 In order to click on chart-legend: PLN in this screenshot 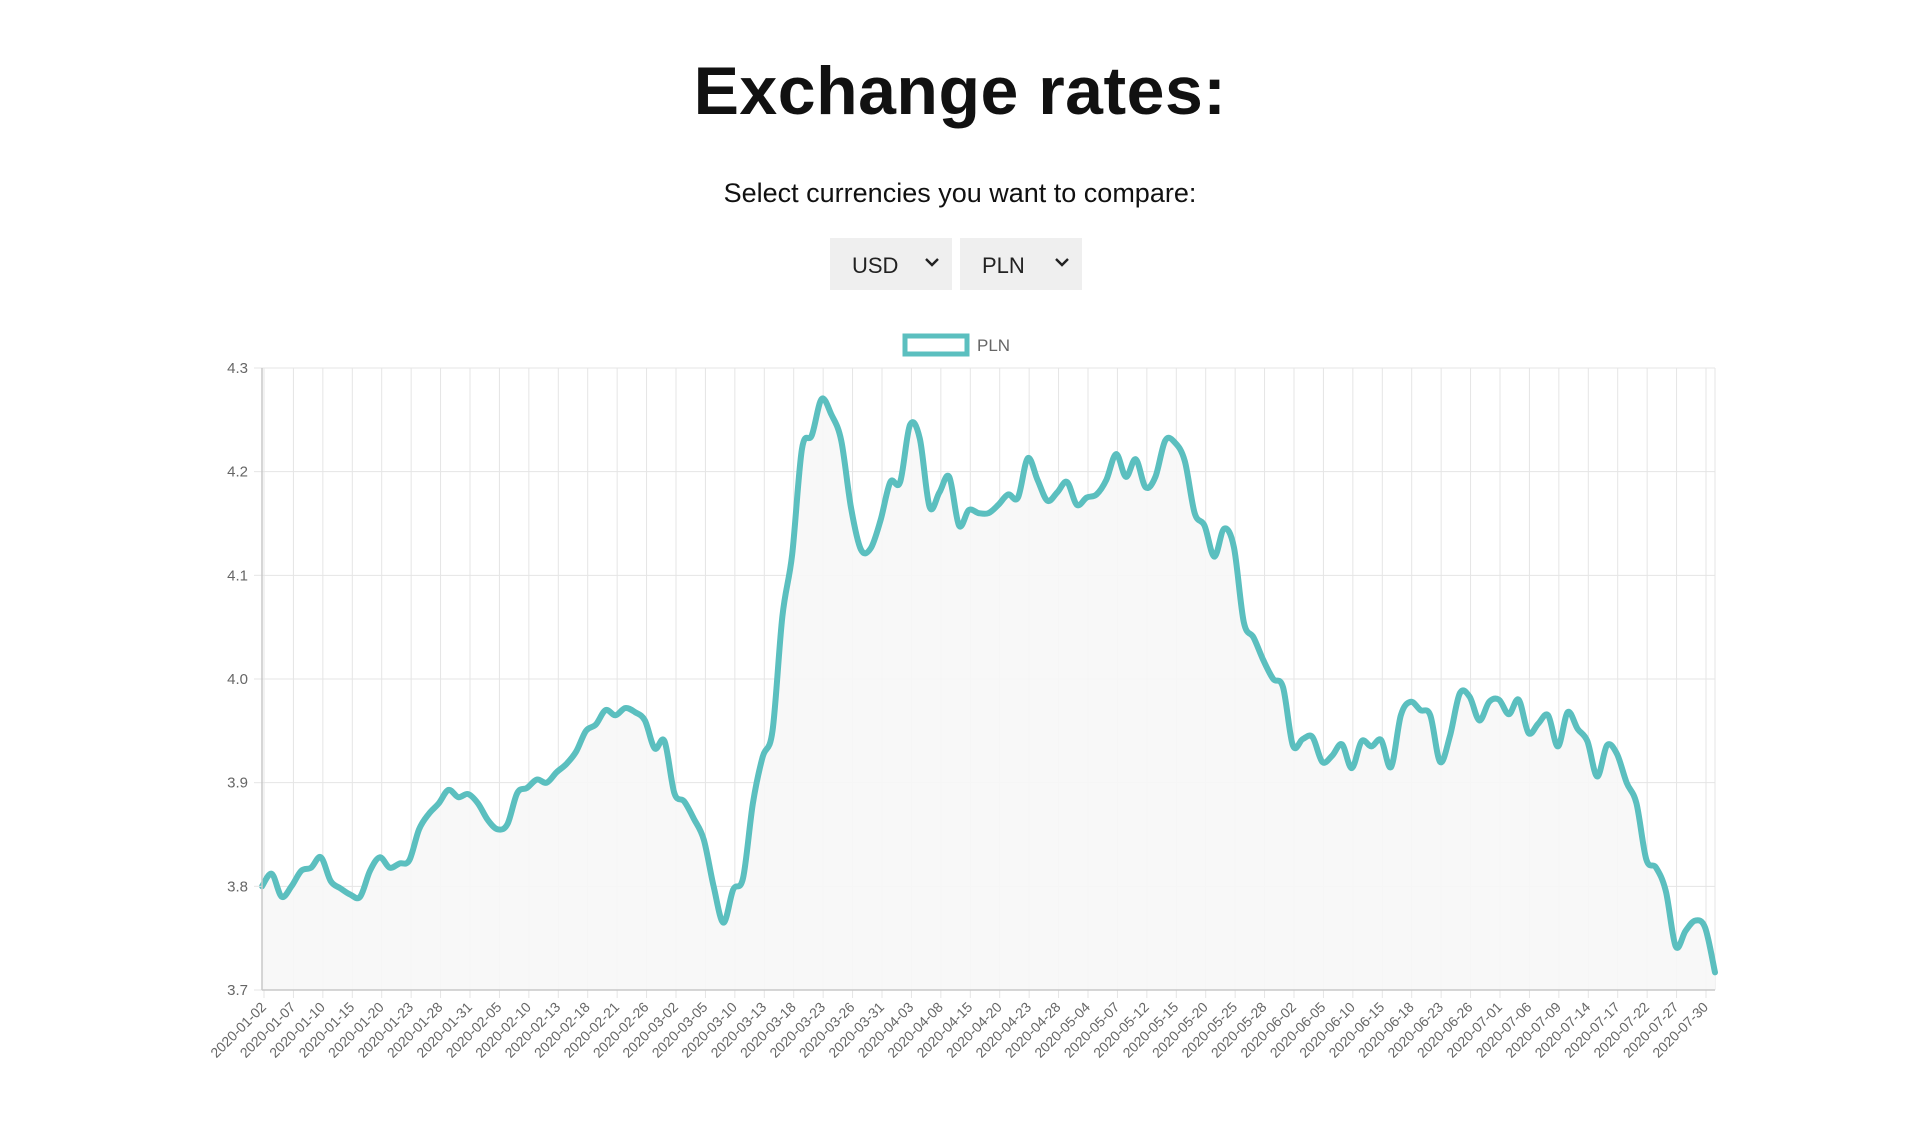, I will do `click(956, 345)`.